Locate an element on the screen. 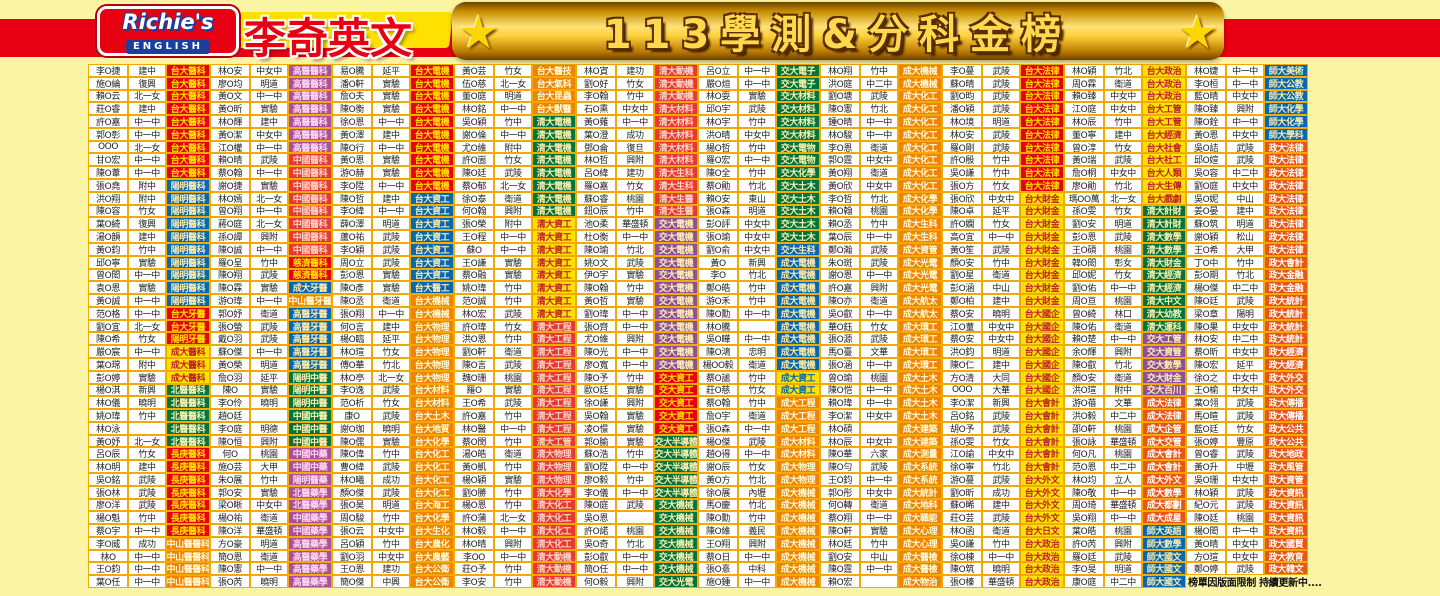 This screenshot has height=596, width=1440. student-name-cell: 蔡O翔 is located at coordinates (840, 518).